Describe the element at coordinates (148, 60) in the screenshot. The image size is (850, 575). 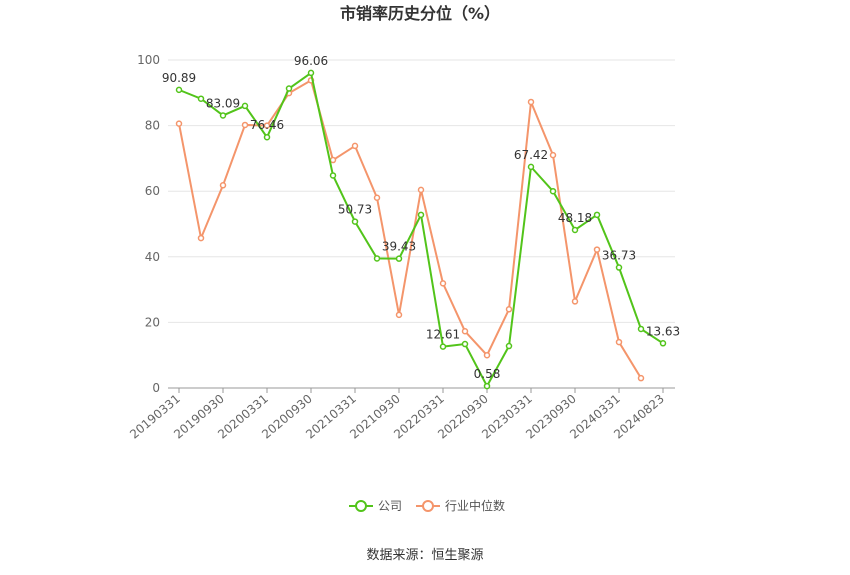
I see `y-tick-label: 100` at that location.